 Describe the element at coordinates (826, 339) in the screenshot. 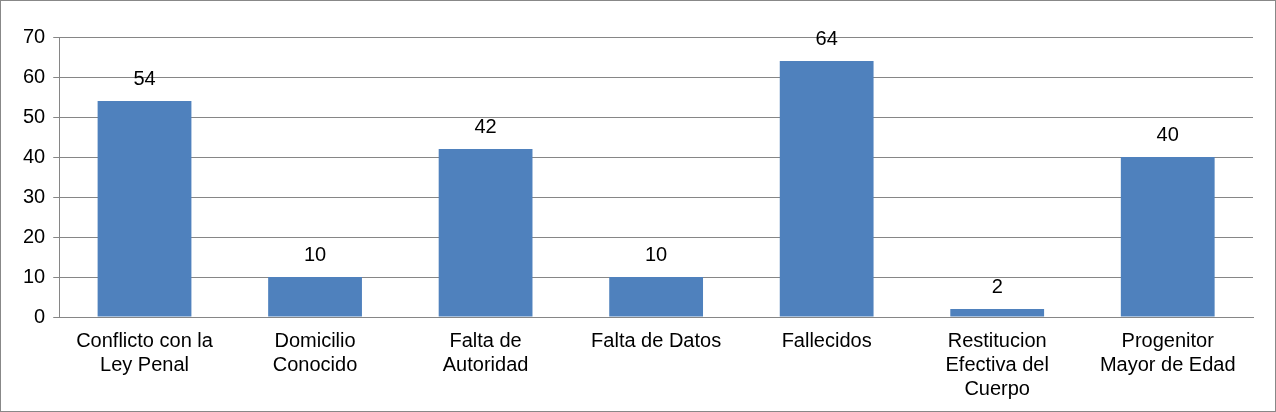

I see `x-tick-label: Fallecidos` at that location.